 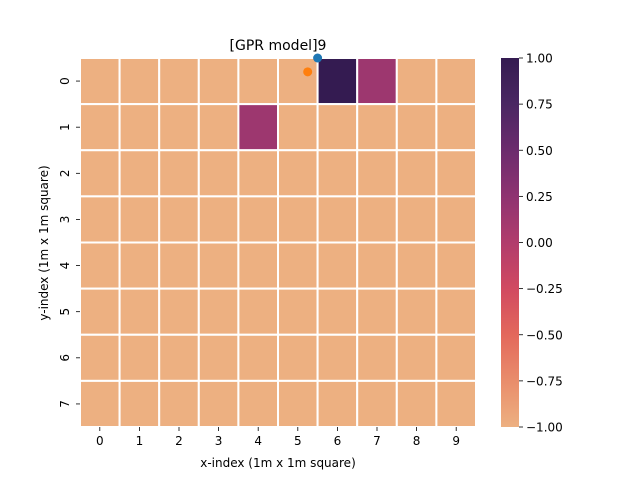 I want to click on x-tick-label: 7, so click(x=377, y=441).